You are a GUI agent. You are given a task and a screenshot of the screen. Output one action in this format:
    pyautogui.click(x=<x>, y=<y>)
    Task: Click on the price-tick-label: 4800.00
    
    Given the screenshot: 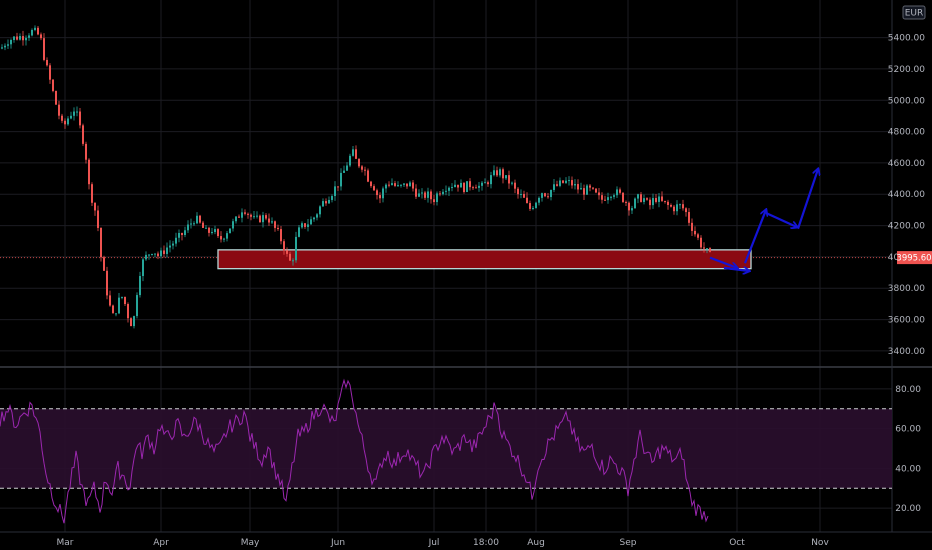 What is the action you would take?
    pyautogui.click(x=906, y=133)
    